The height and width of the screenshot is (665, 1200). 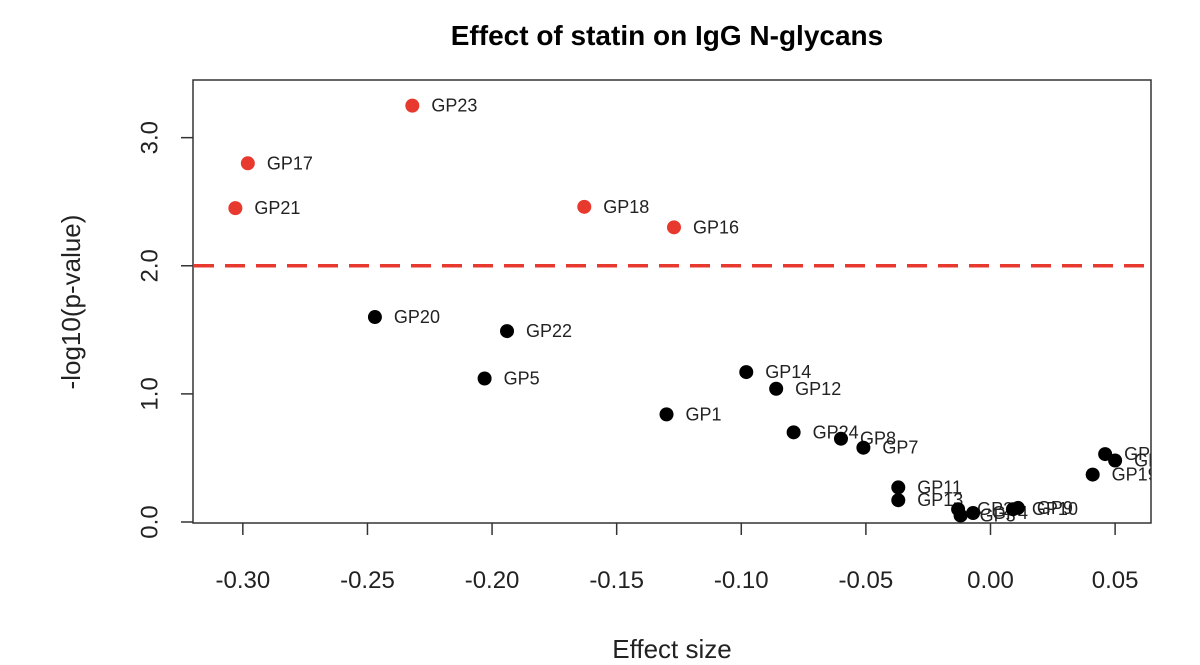 I want to click on point-gp24, so click(x=793, y=432).